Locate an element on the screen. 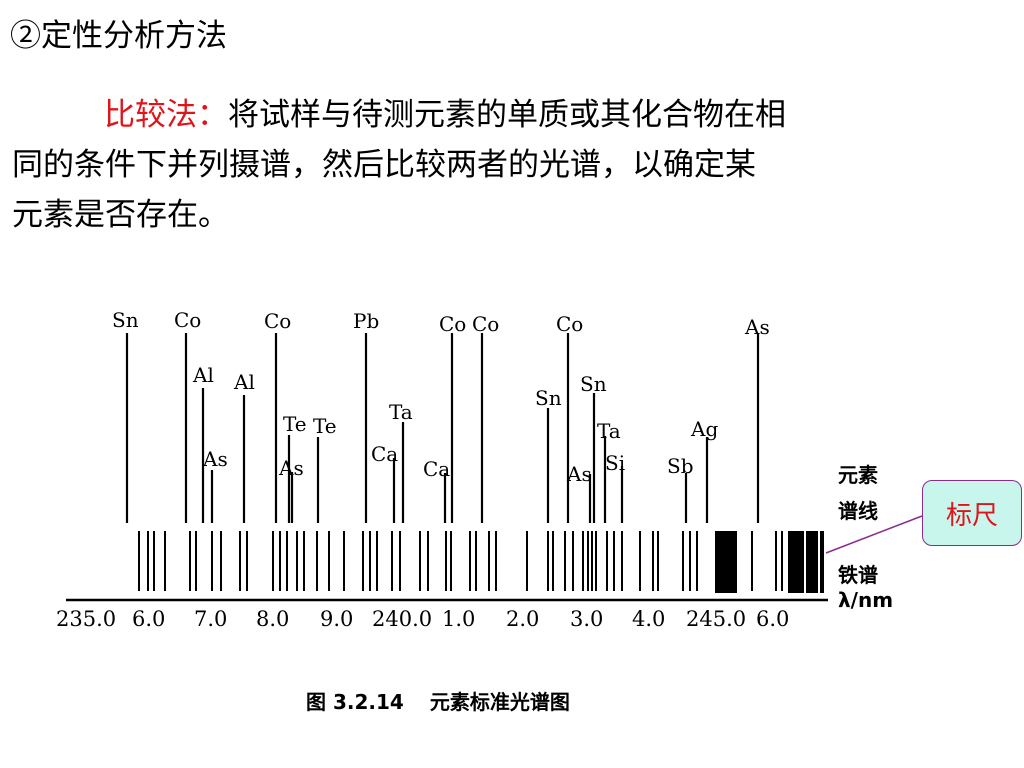 Image resolution: width=1024 pixels, height=768 pixels. axis-tick-label: 245.0 is located at coordinates (716, 619).